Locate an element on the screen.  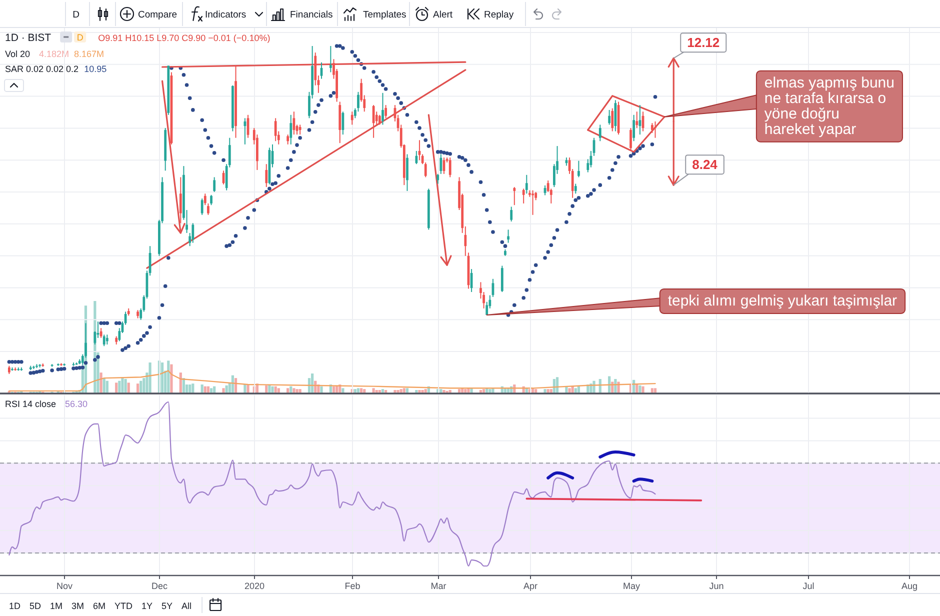
text: All is located at coordinates (187, 606).